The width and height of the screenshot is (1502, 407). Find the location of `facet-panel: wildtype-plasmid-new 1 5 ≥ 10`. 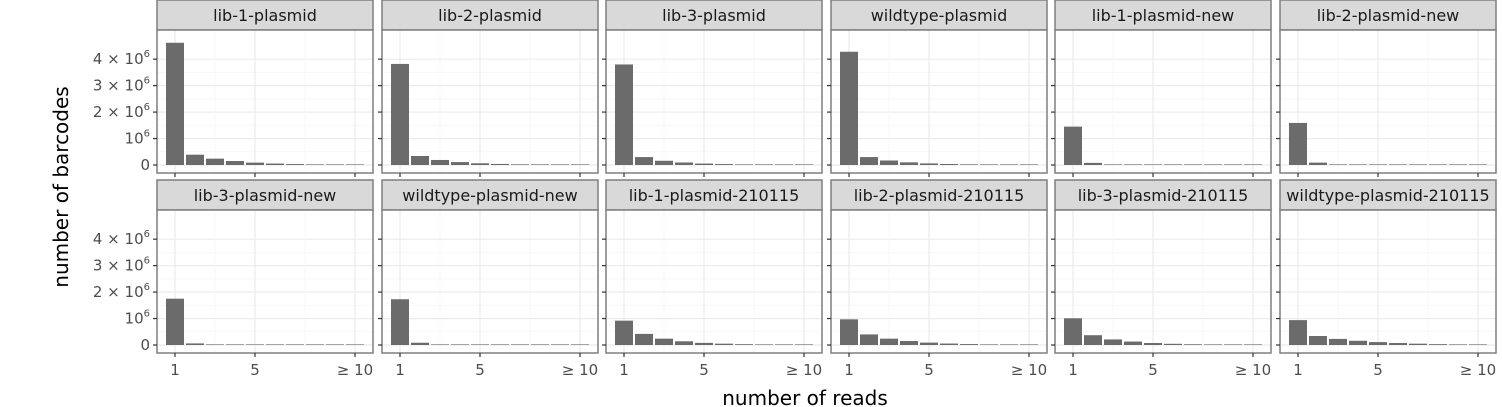

facet-panel: wildtype-plasmid-new 1 5 ≥ 10 is located at coordinates (488, 279).